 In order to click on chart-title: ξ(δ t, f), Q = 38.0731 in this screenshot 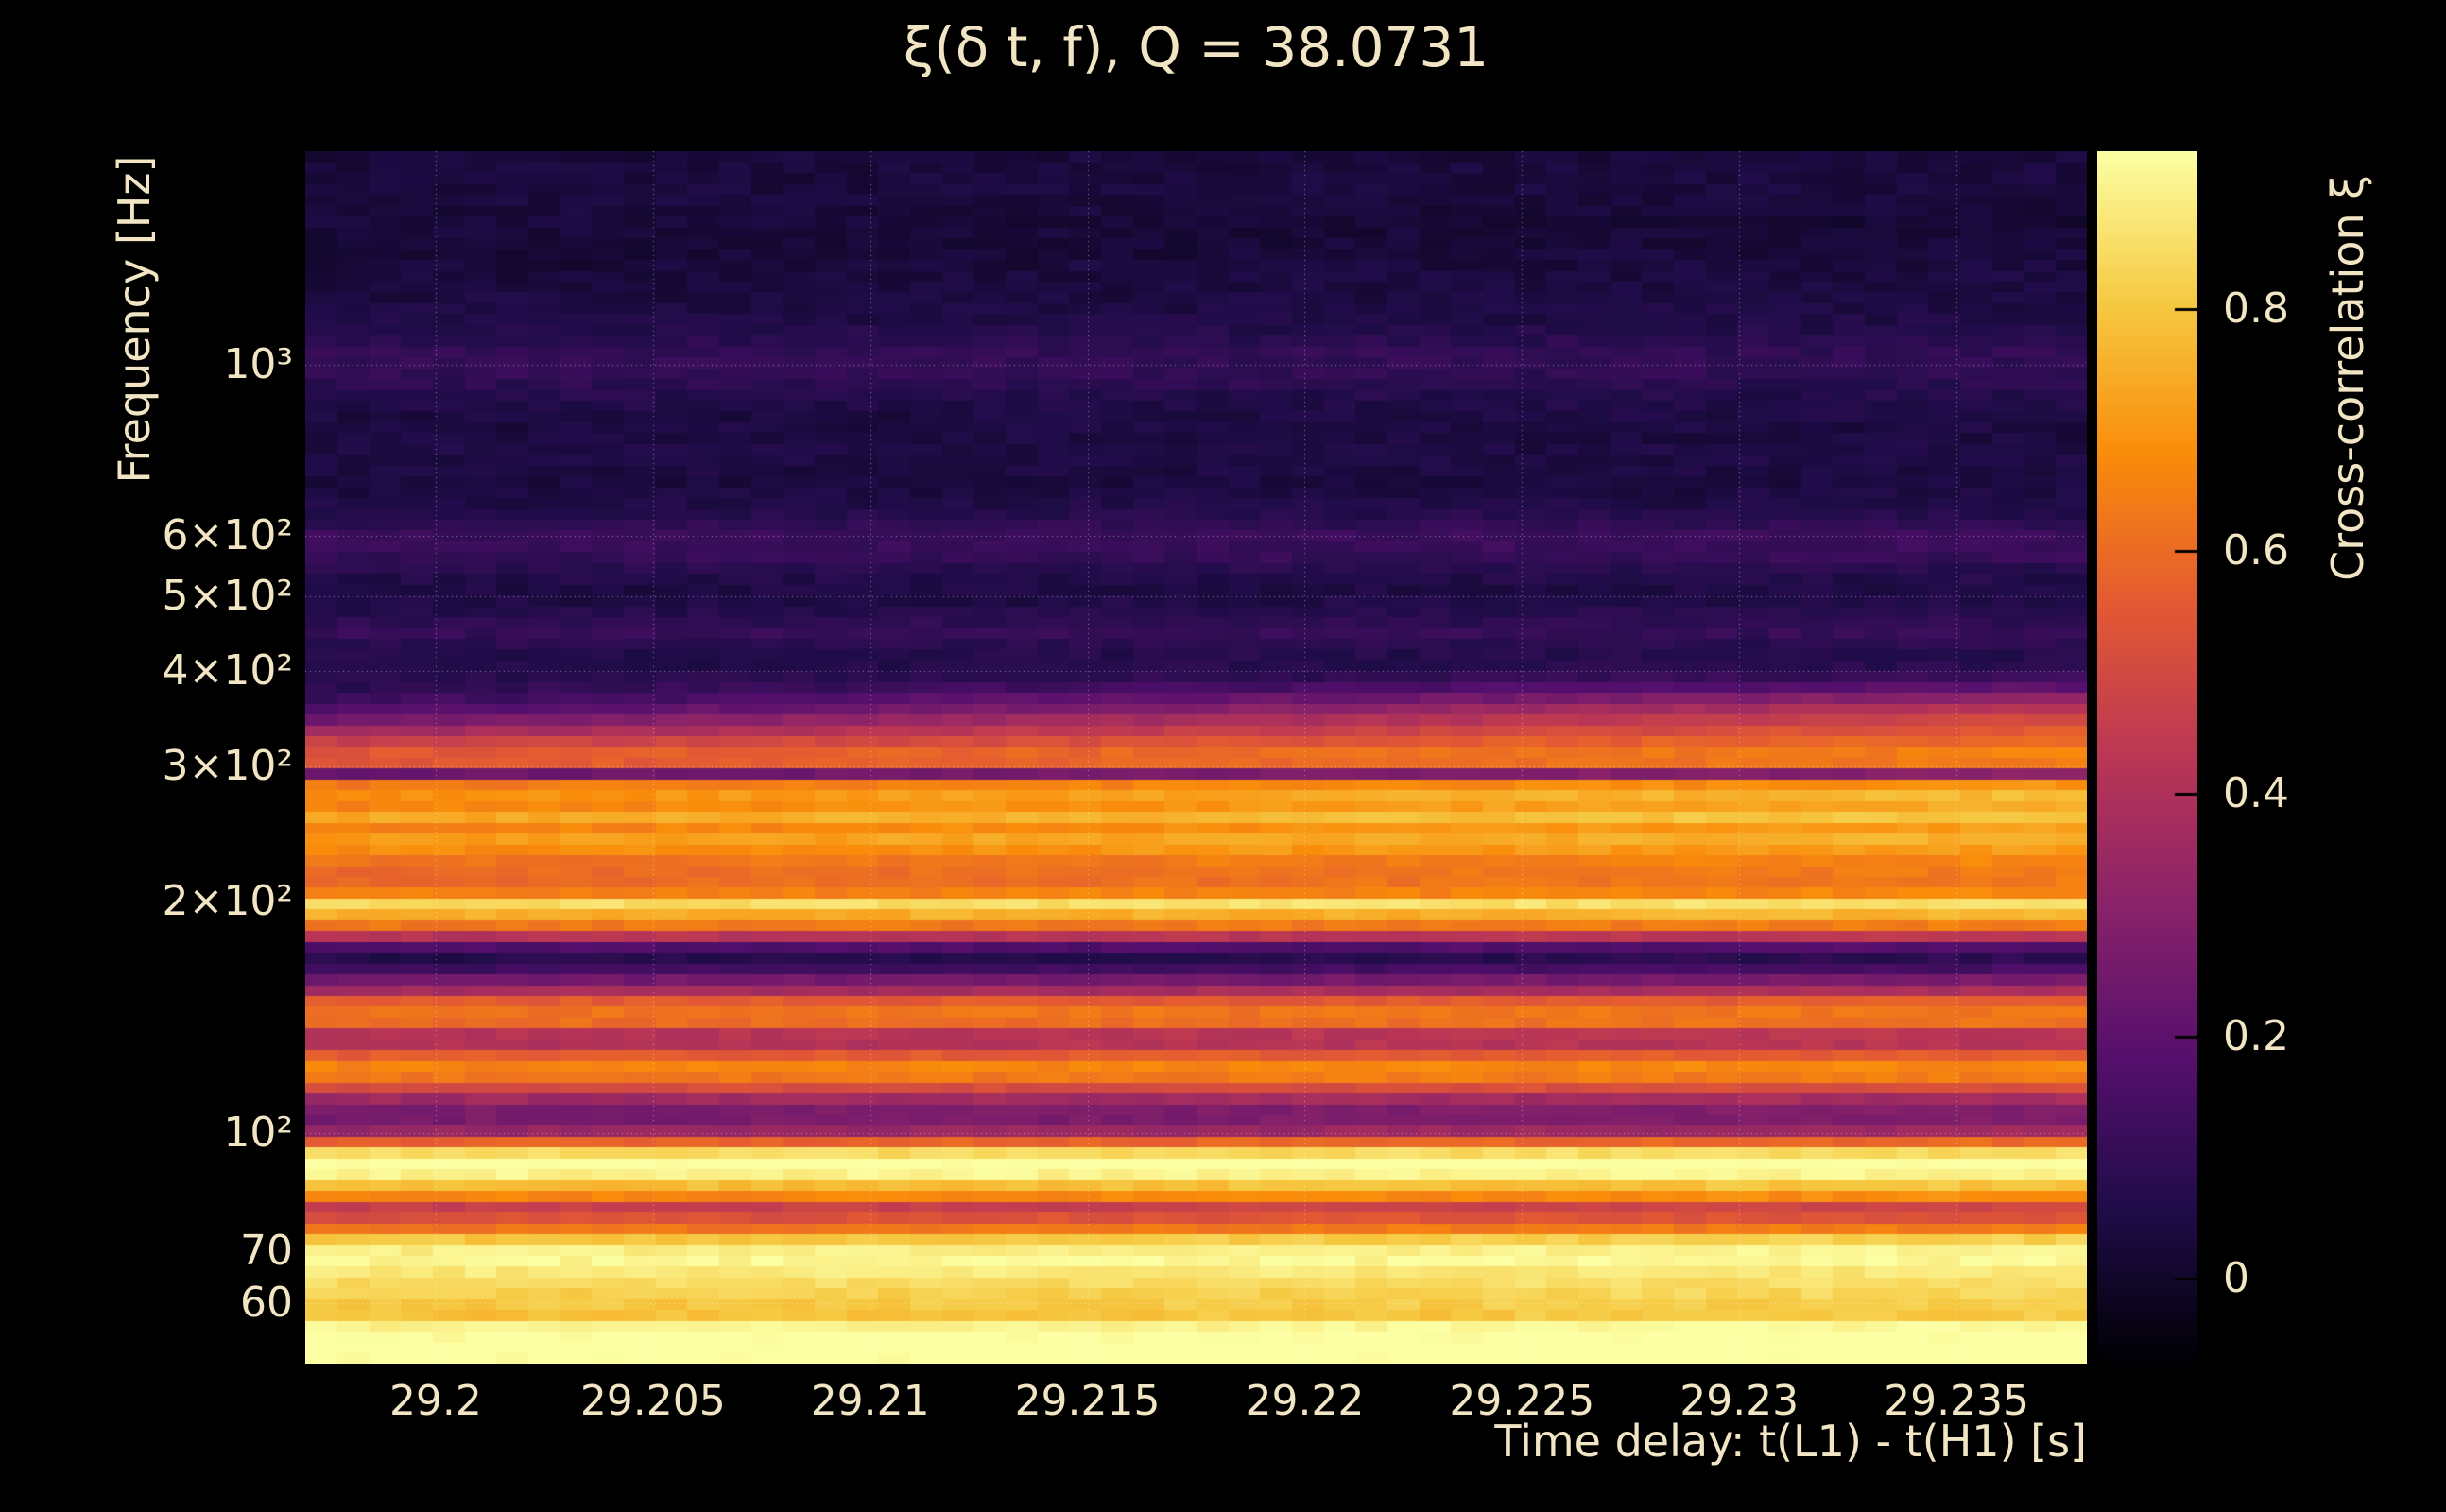, I will do `click(1196, 47)`.